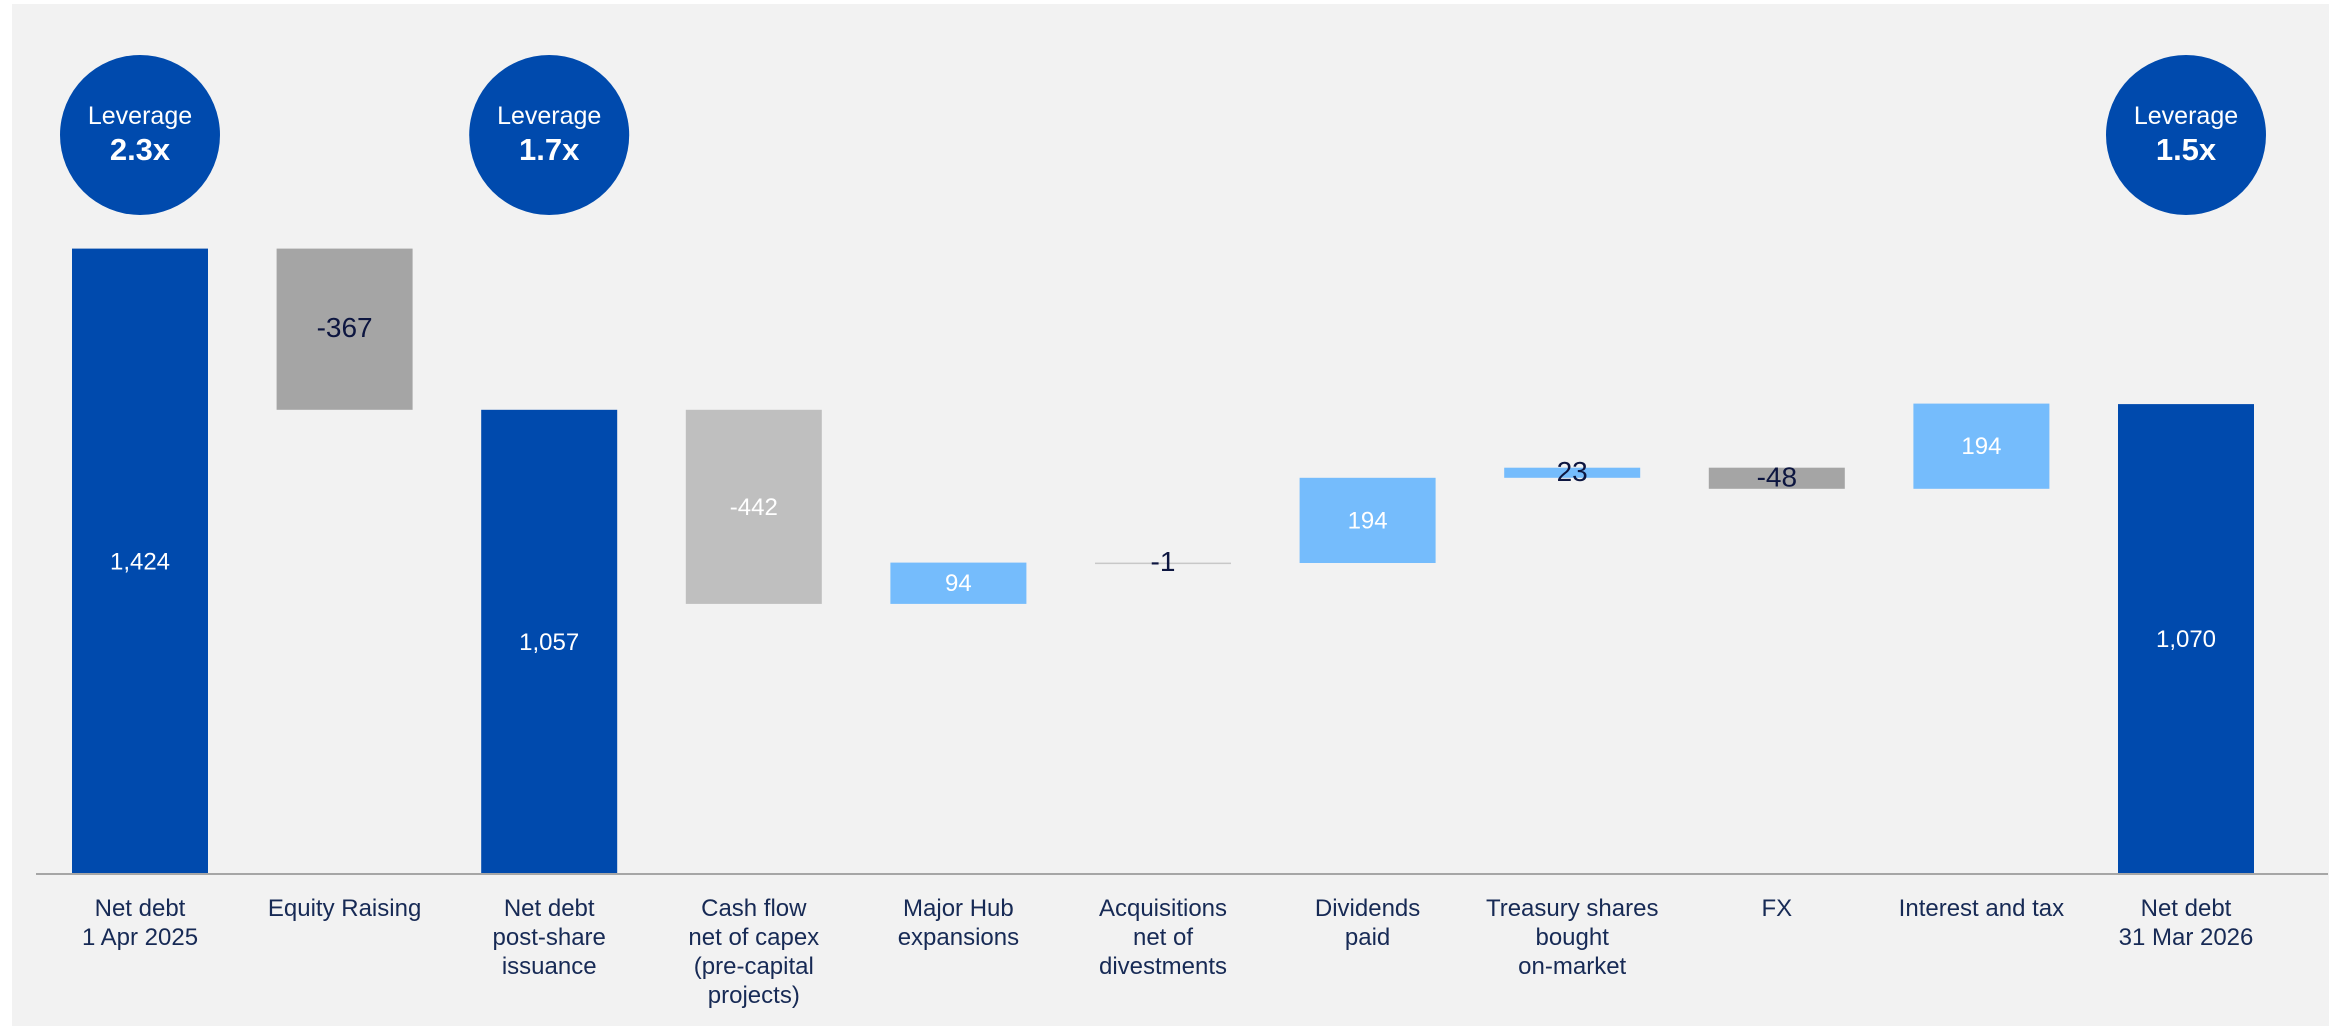  Describe the element at coordinates (1981, 908) in the screenshot. I see `category-label-9: Interest and tax` at that location.